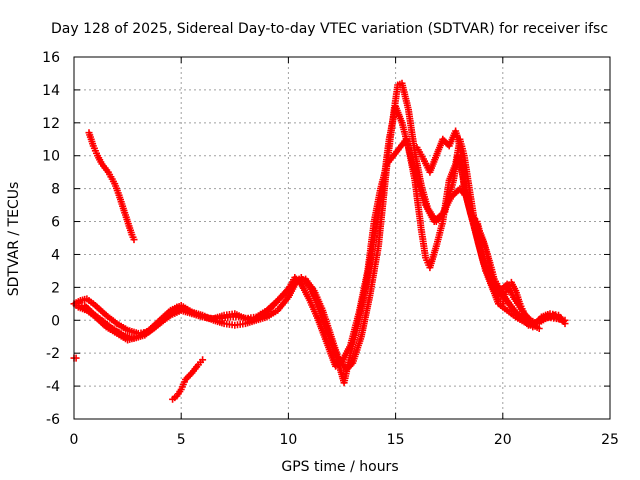  I want to click on y-tick-label: 8, so click(55, 190).